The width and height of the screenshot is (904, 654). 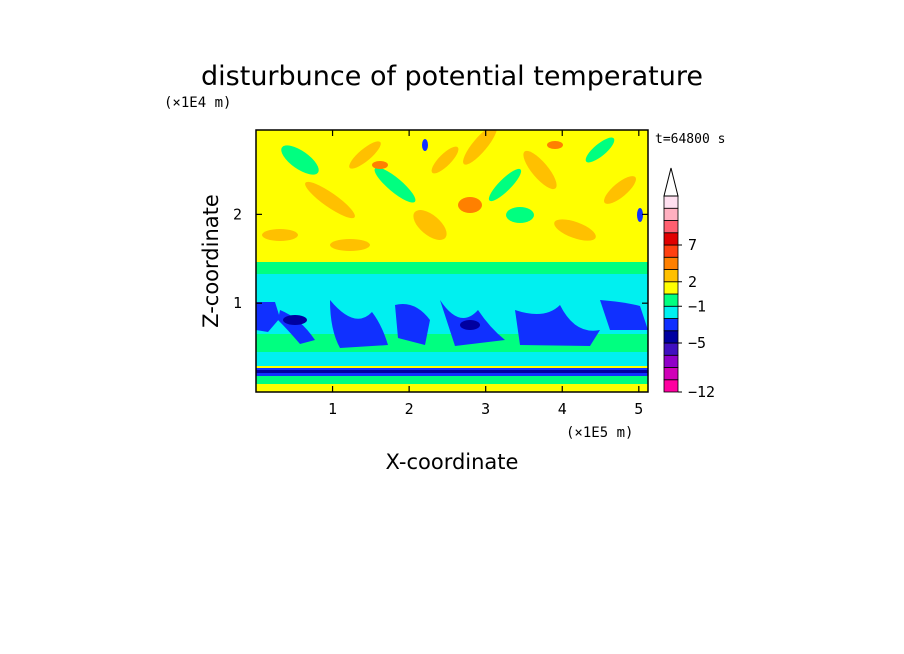 What do you see at coordinates (638, 409) in the screenshot?
I see `x-tick-label: 5` at bounding box center [638, 409].